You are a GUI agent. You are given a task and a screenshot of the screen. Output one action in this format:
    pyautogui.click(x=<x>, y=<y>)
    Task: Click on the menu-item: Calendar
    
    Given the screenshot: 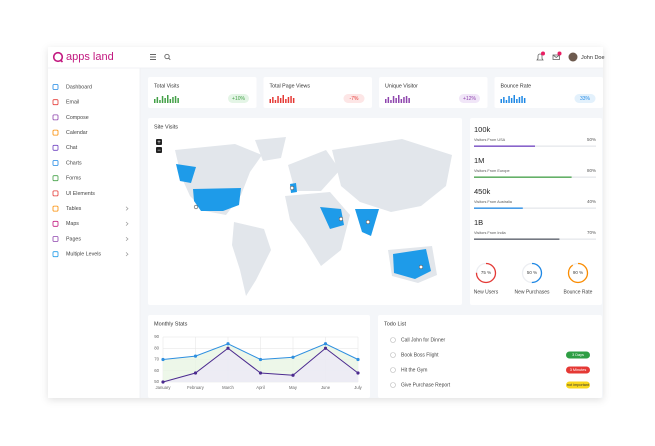 What is the action you would take?
    pyautogui.click(x=77, y=133)
    